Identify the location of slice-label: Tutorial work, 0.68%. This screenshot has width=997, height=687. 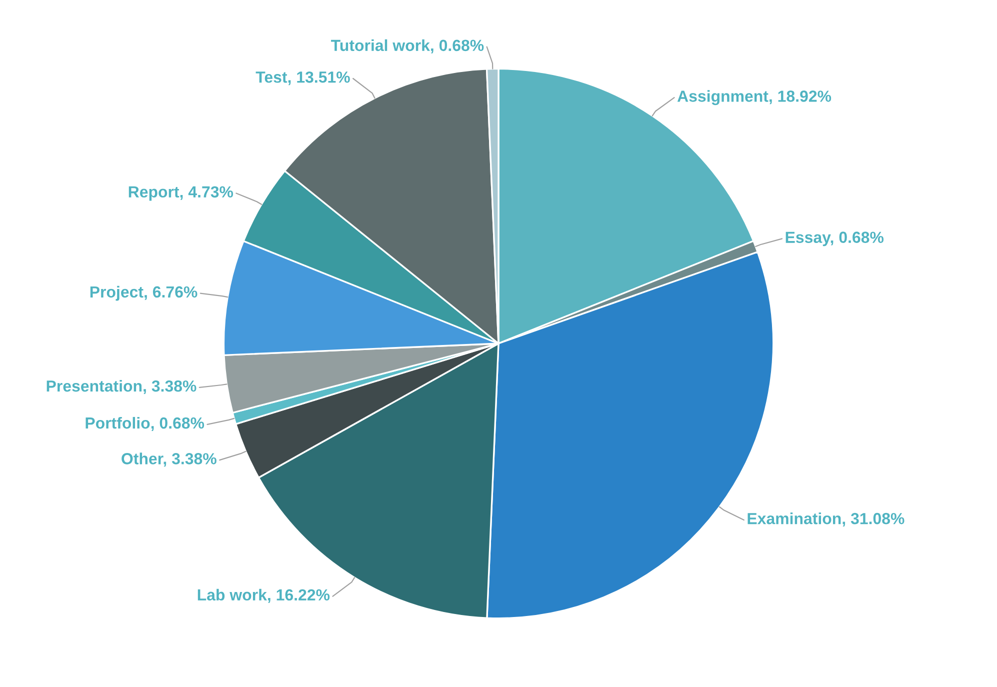
(407, 46).